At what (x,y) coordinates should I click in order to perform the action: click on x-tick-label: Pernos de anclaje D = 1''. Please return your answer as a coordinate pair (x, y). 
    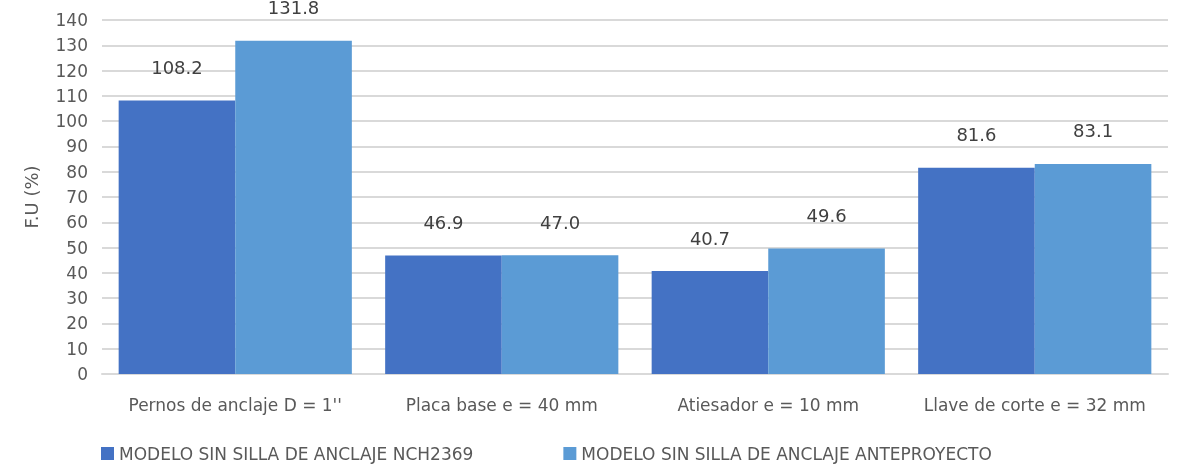
    Looking at the image, I should click on (235, 404).